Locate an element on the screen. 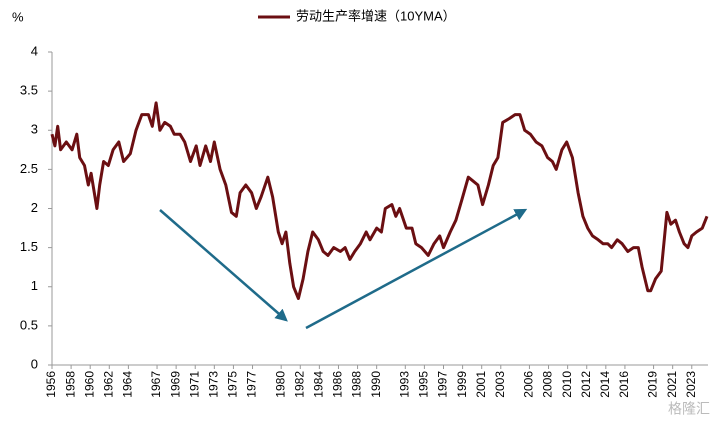 The image size is (725, 425). x-tick-label: 2014 is located at coordinates (605, 384).